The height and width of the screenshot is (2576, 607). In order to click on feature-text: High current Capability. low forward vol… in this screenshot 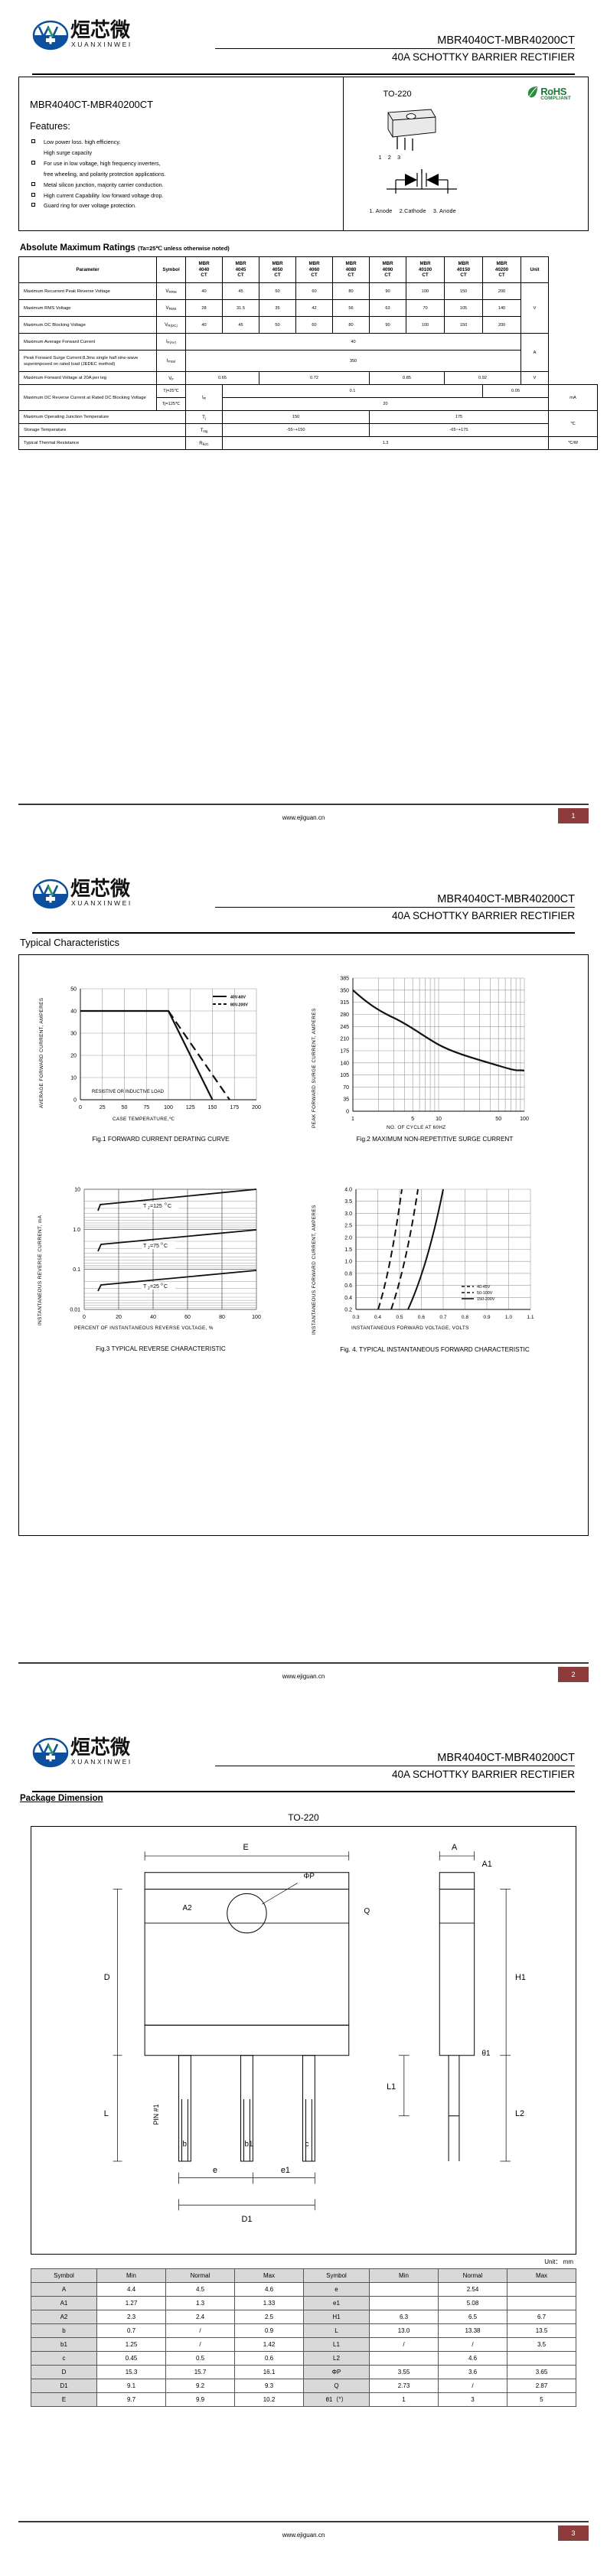, I will do `click(104, 195)`.